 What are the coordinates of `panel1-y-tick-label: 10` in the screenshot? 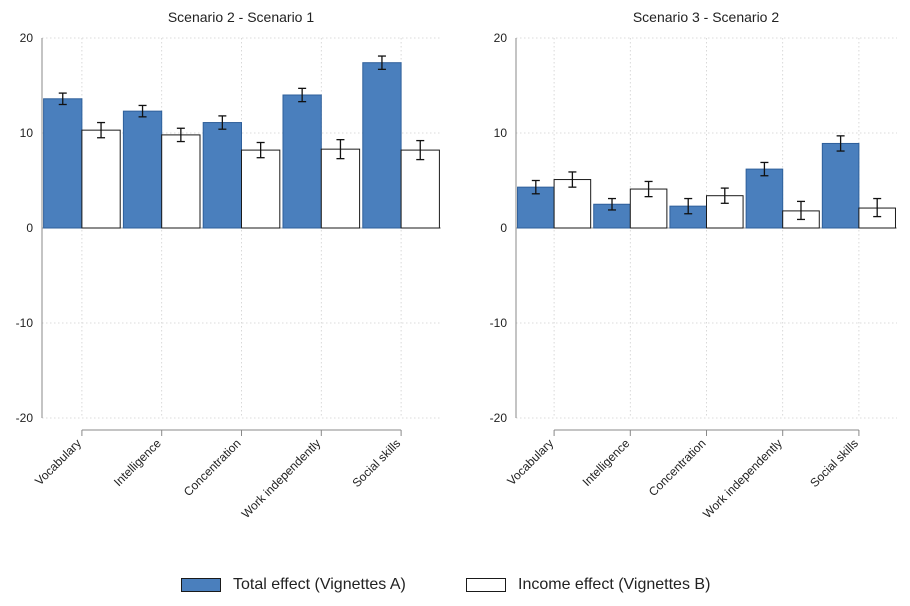 It's located at (27, 133).